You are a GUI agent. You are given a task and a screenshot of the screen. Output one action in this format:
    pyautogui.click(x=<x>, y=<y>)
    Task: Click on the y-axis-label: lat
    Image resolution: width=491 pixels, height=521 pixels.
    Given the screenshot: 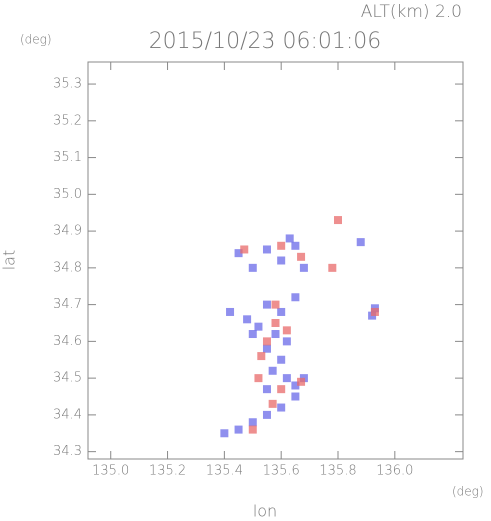 What is the action you would take?
    pyautogui.click(x=9, y=260)
    